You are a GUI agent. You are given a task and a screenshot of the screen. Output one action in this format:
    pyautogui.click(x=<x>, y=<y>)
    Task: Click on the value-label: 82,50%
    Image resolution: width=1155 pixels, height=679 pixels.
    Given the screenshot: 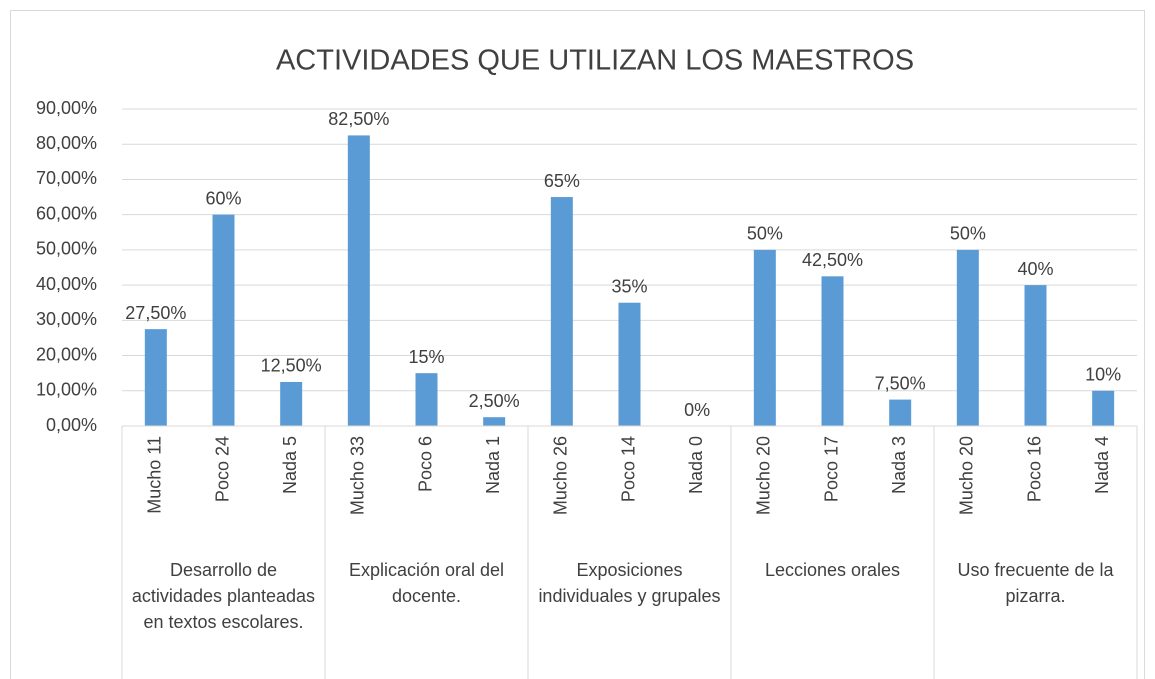 What is the action you would take?
    pyautogui.click(x=358, y=119)
    